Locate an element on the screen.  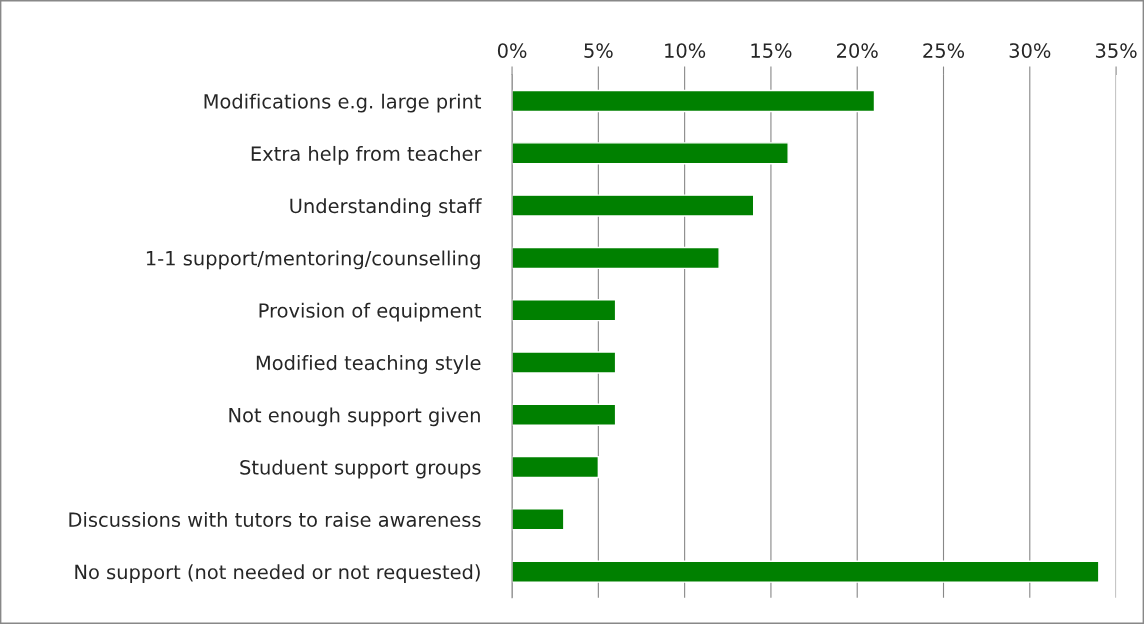
y-tick-label: Discussions with tutors to raise awareness is located at coordinates (275, 519).